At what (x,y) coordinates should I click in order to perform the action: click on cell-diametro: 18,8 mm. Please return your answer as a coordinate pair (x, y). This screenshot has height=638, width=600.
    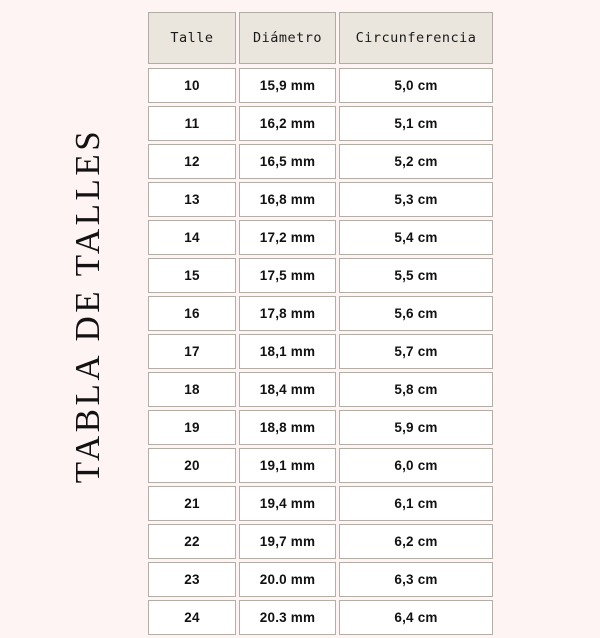
    Looking at the image, I should click on (287, 427).